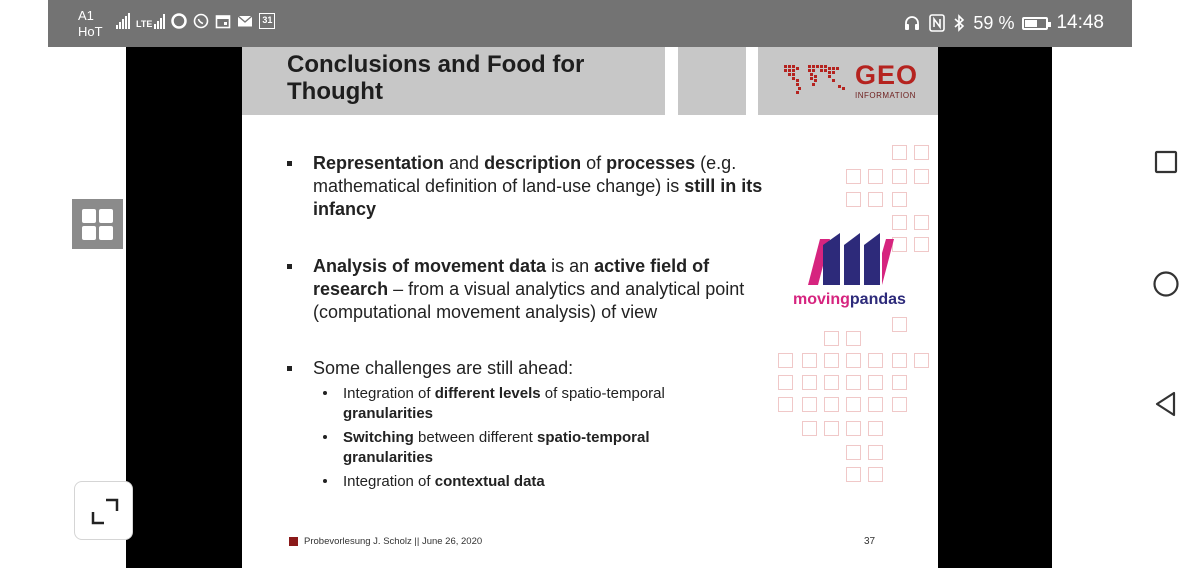 The image size is (1200, 568). I want to click on fullscreen-button, so click(103, 510).